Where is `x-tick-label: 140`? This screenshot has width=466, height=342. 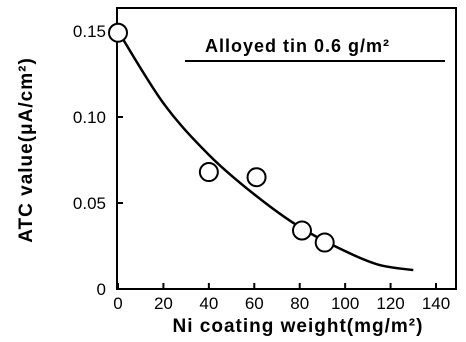
x-tick-label: 140 is located at coordinates (436, 303).